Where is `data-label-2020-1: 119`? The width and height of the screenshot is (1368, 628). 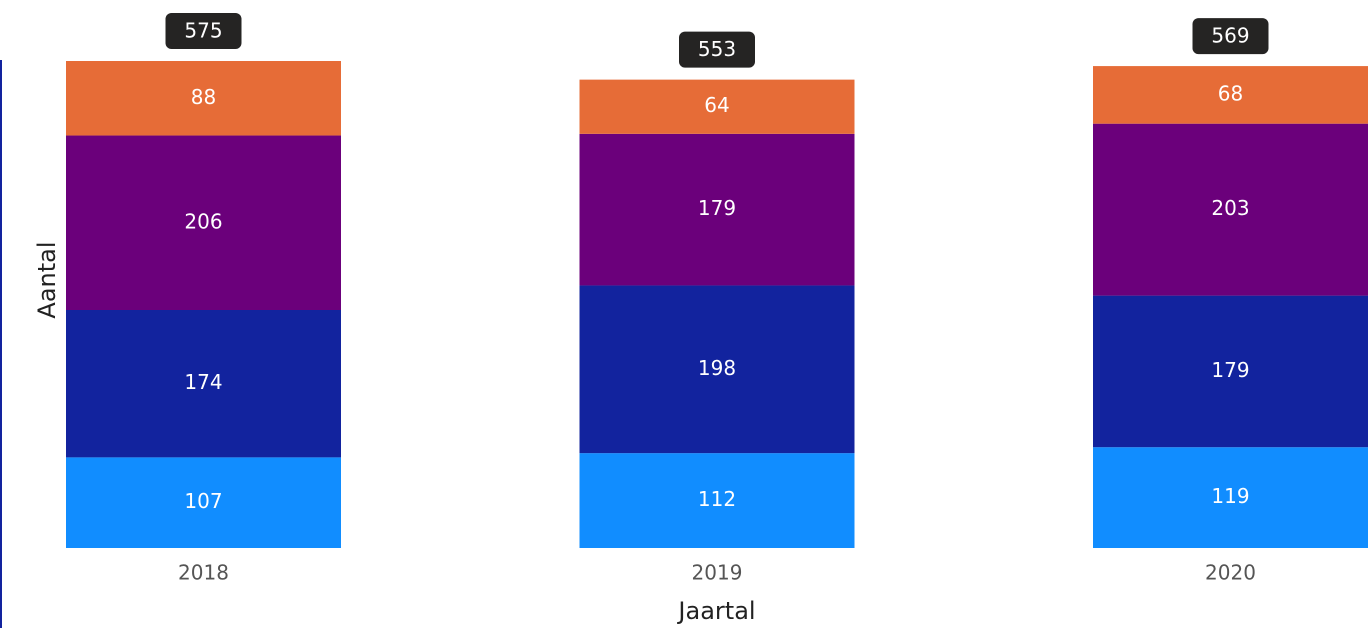
data-label-2020-1: 119 is located at coordinates (1230, 496).